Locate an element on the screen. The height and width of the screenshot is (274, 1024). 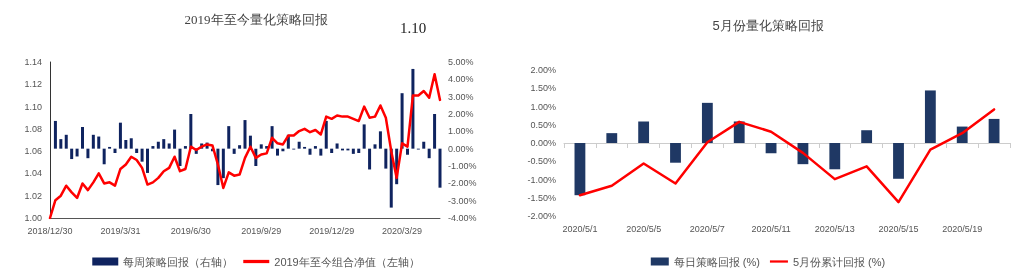
y2-tick-label: 3.00% is located at coordinates (461, 96).